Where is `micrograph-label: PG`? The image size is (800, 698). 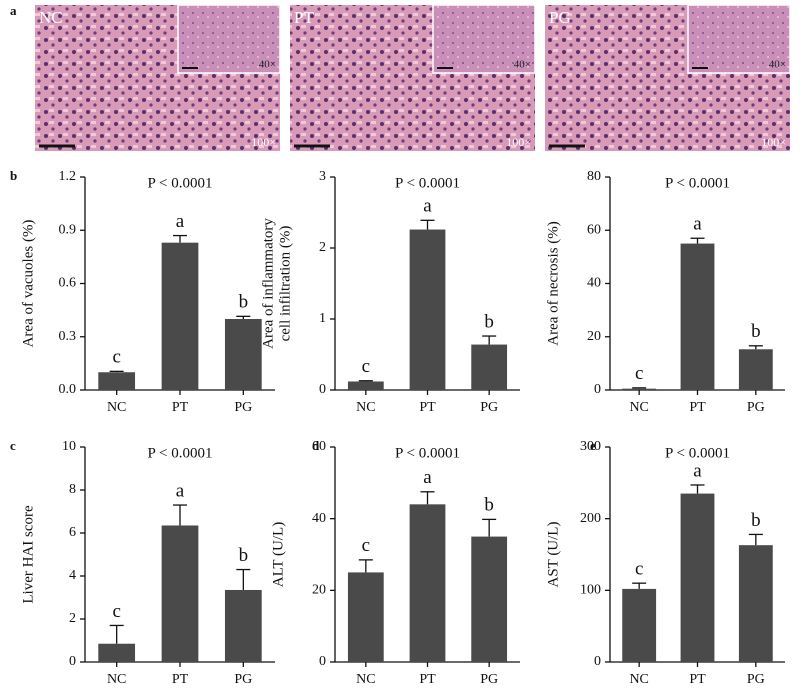 micrograph-label: PG is located at coordinates (560, 17).